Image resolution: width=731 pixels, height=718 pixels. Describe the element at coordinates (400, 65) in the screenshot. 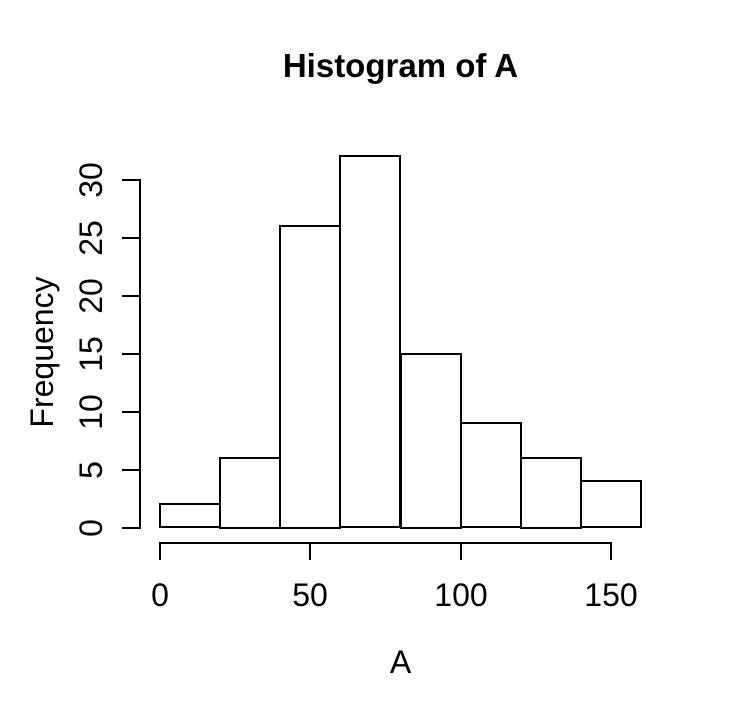

I see `chart-title: Histogram of A` at that location.